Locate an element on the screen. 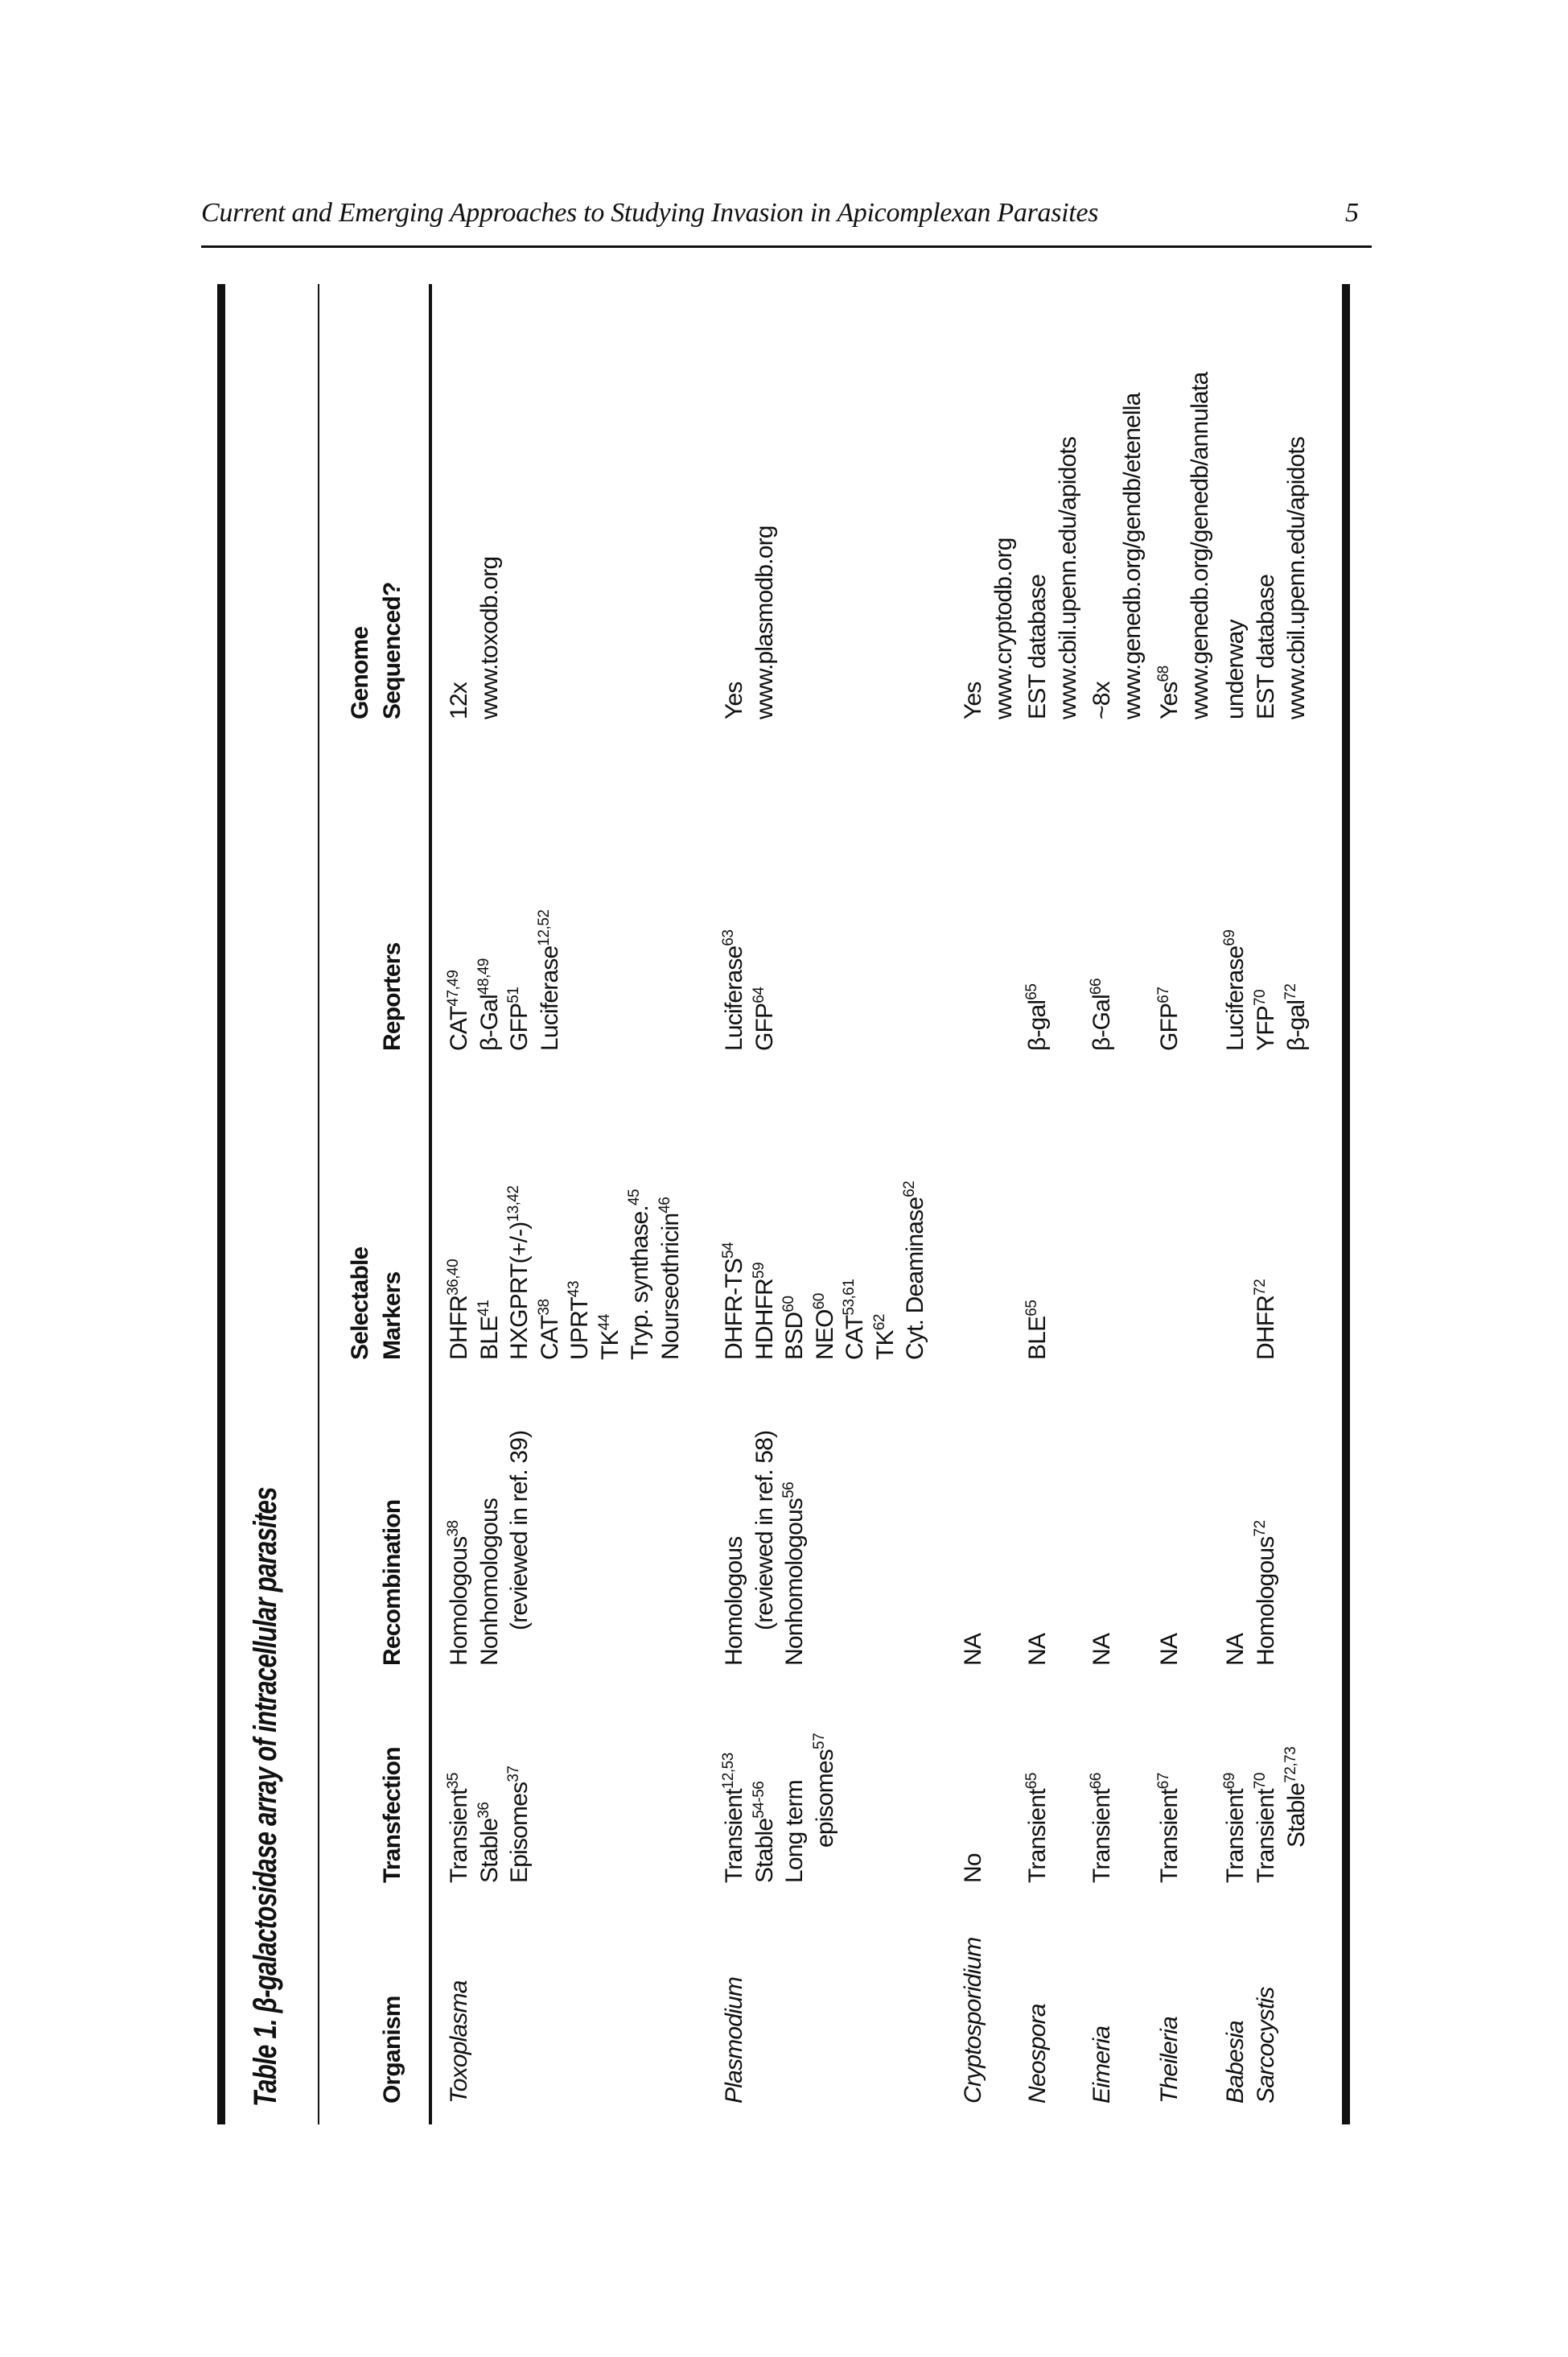 This screenshot has width=1568, height=2357. table-top-bar is located at coordinates (221, 1204).